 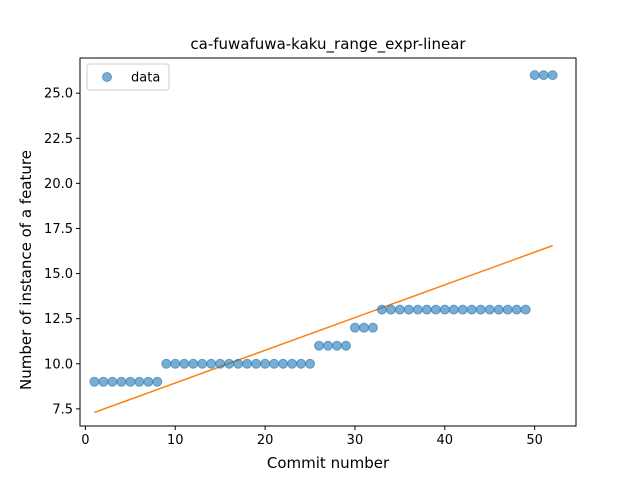 What do you see at coordinates (58, 229) in the screenshot?
I see `y-tick-label: 17.5` at bounding box center [58, 229].